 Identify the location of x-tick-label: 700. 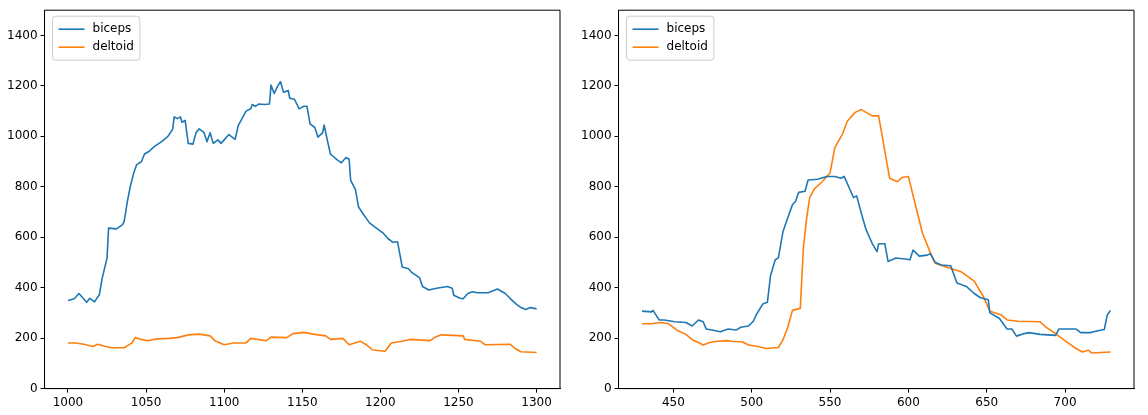
(1065, 401).